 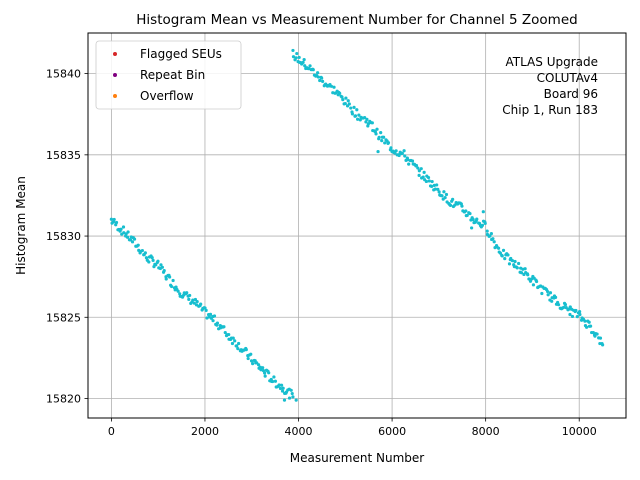 What do you see at coordinates (392, 431) in the screenshot?
I see `x-tick-label: 6000` at bounding box center [392, 431].